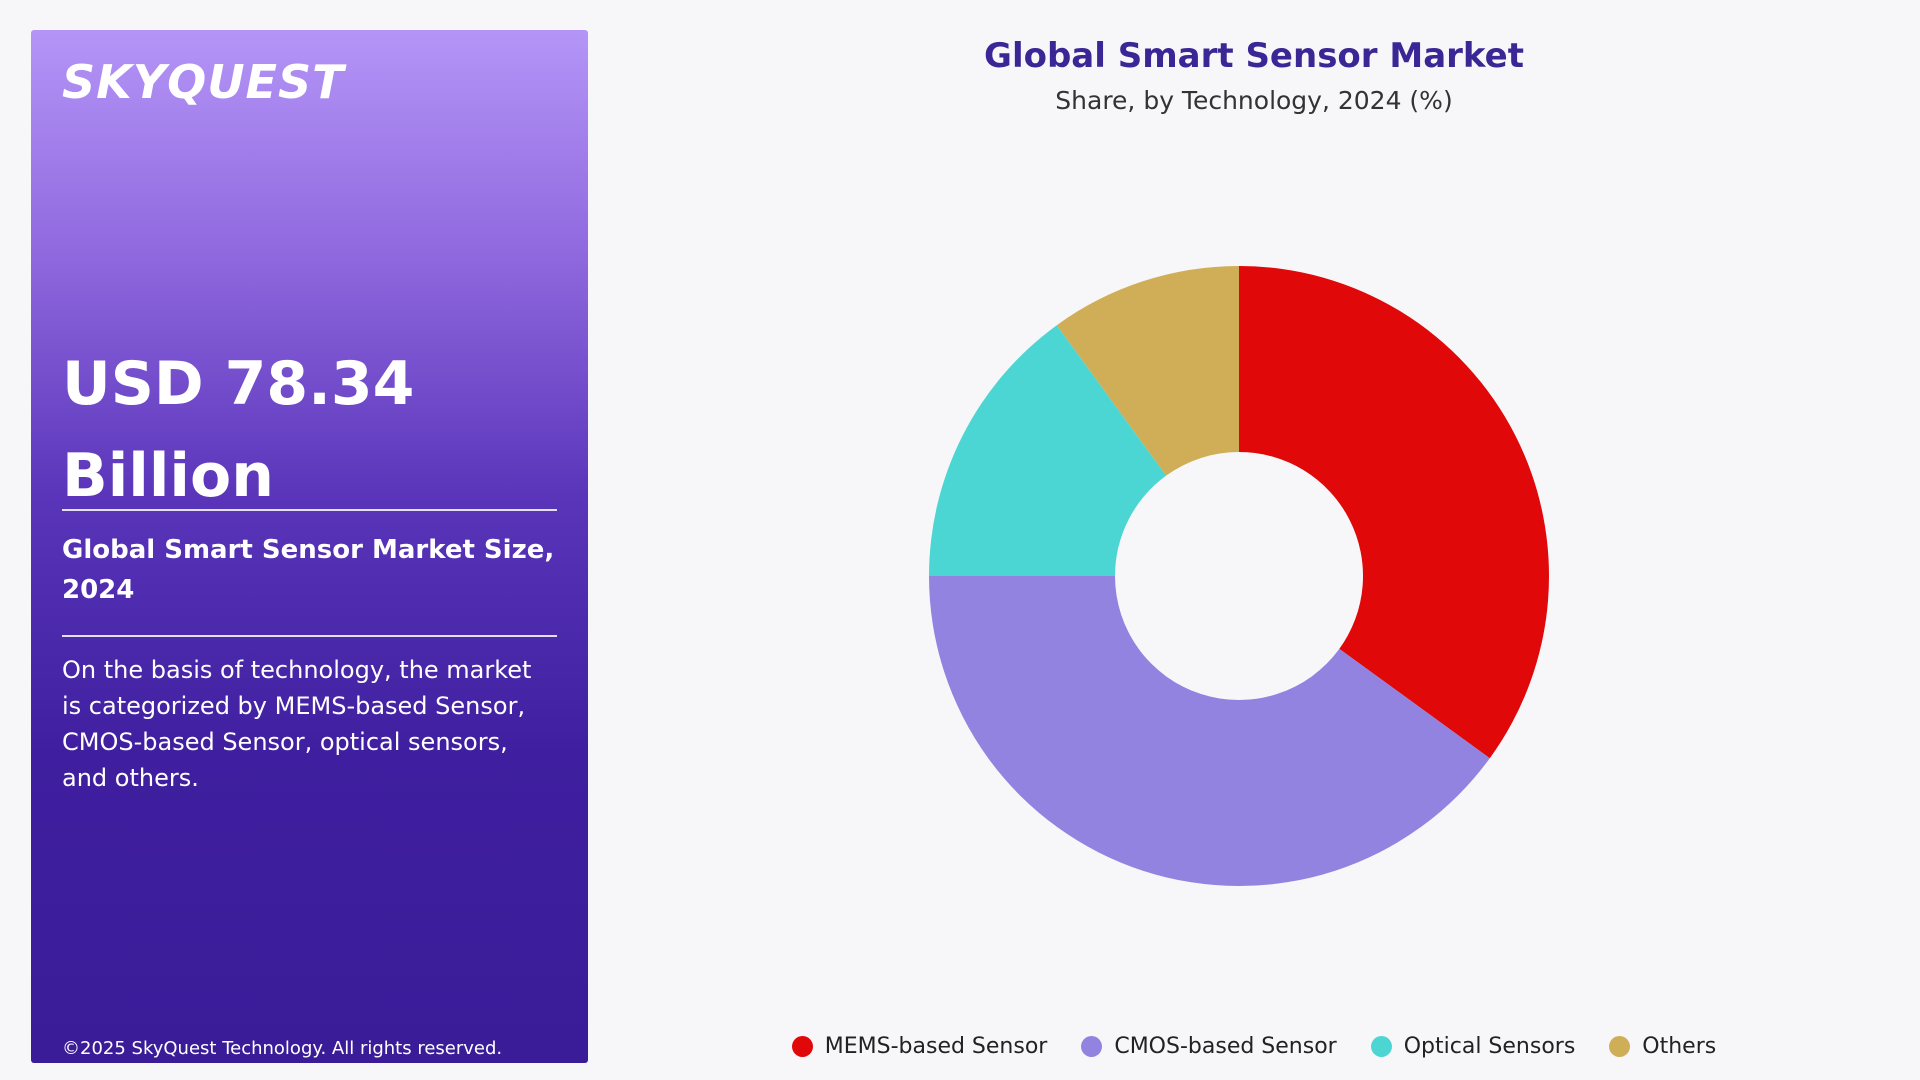  Describe the element at coordinates (309, 636) in the screenshot. I see `divider-bottom` at that location.